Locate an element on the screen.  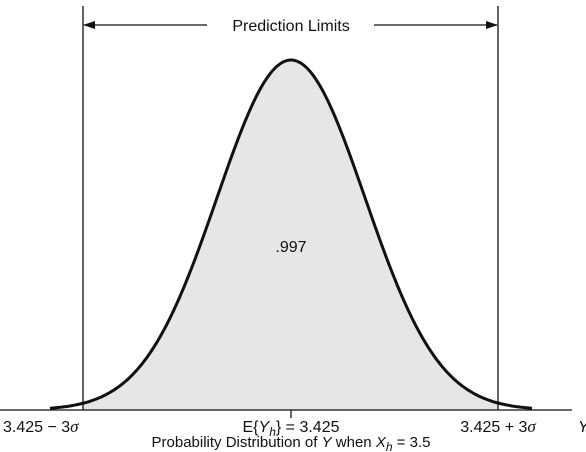
caption-part: = 3.5 is located at coordinates (412, 442).